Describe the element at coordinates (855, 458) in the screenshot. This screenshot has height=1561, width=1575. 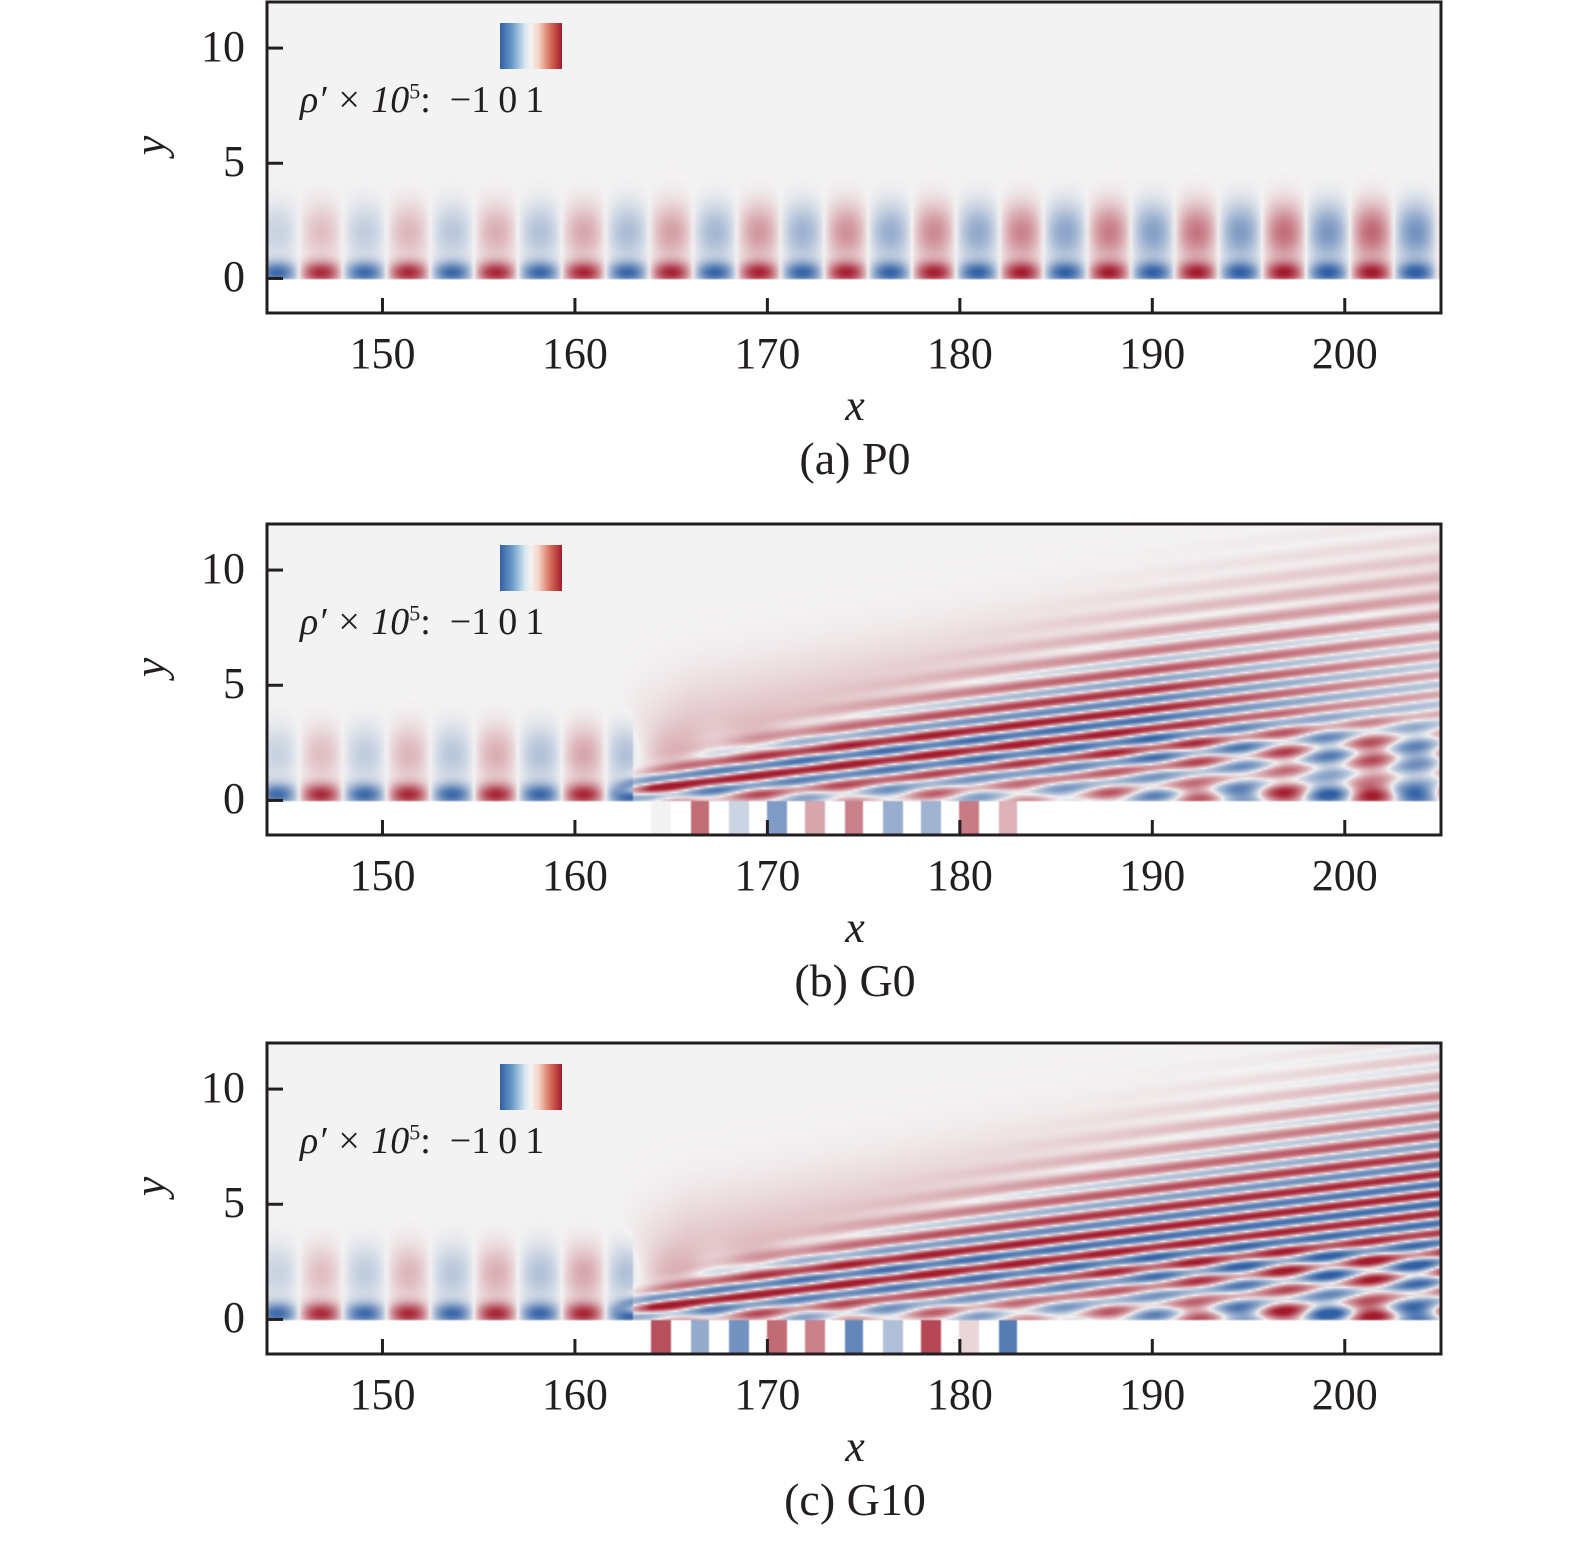
I see `panel-caption: (a) P0` at that location.